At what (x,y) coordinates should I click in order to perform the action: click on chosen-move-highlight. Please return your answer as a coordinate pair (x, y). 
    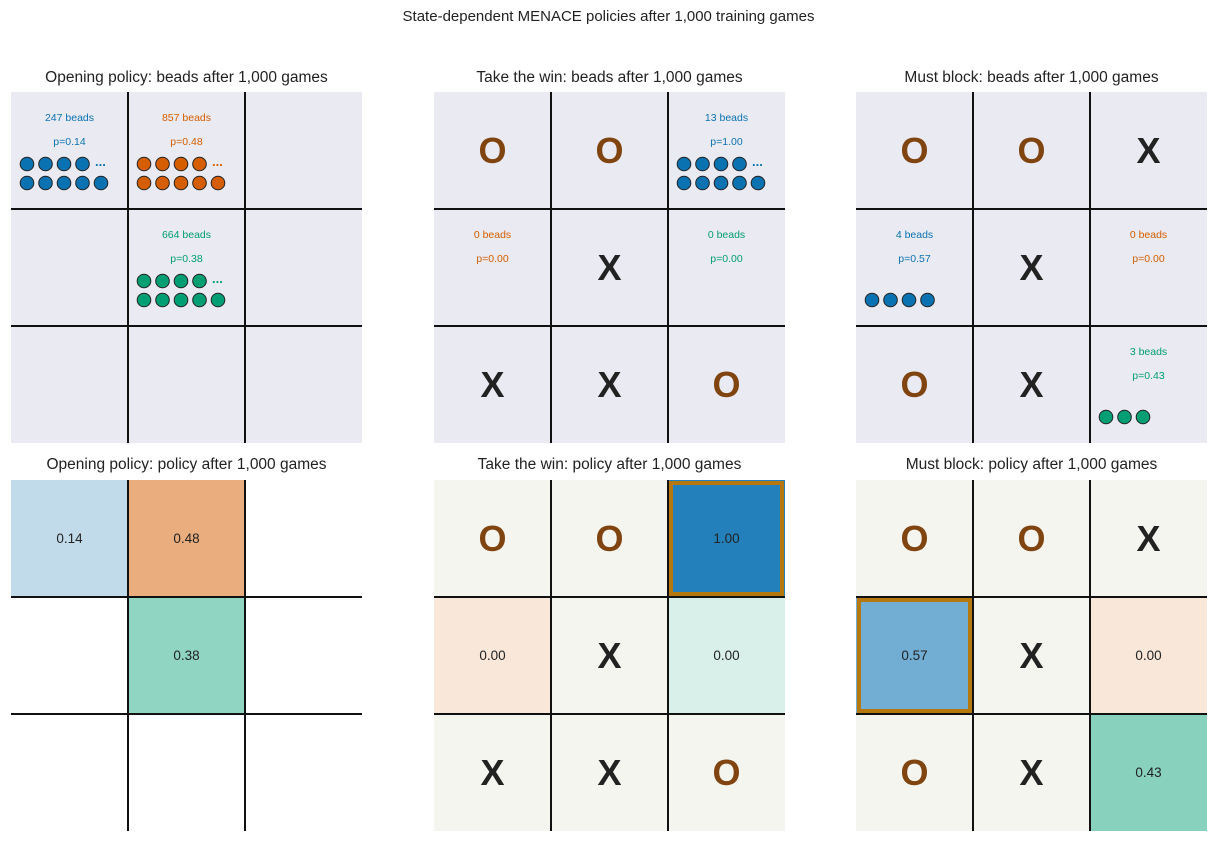
    Looking at the image, I should click on (726, 538).